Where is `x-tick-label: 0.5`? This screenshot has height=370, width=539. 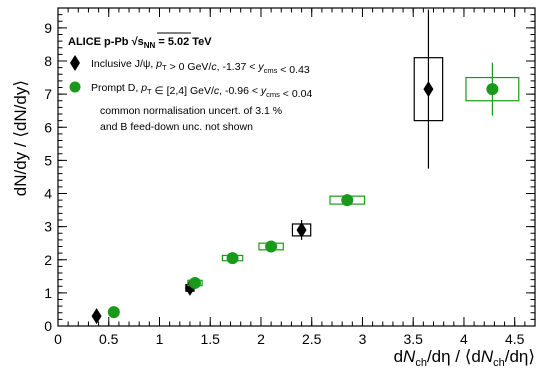
x-tick-label: 0.5 is located at coordinates (109, 339).